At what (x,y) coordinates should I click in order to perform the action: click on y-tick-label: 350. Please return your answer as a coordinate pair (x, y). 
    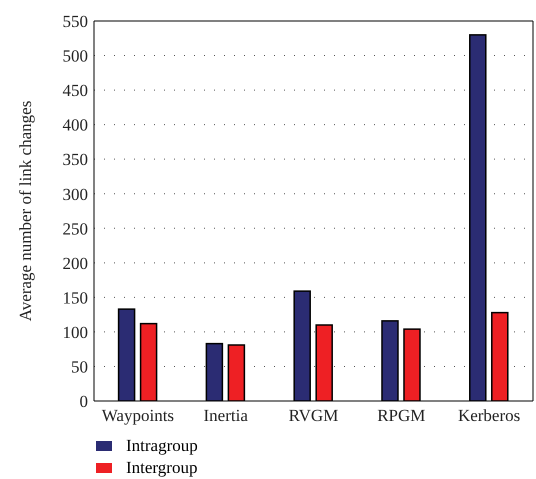
    Looking at the image, I should click on (75, 160).